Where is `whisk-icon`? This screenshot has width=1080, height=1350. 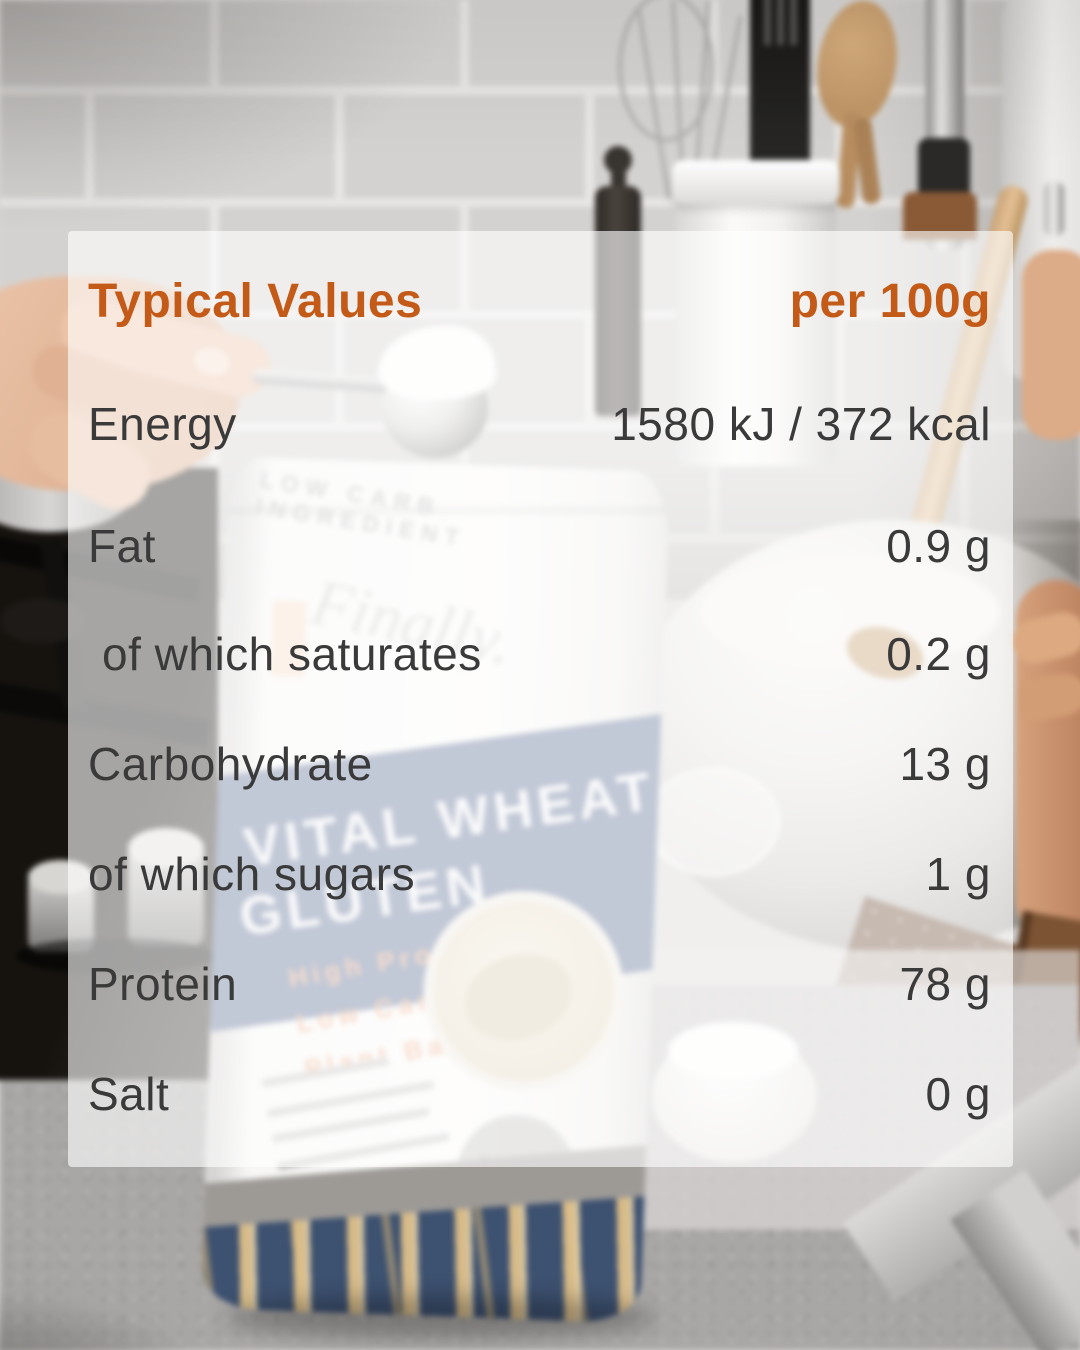
whisk-icon is located at coordinates (666, 71).